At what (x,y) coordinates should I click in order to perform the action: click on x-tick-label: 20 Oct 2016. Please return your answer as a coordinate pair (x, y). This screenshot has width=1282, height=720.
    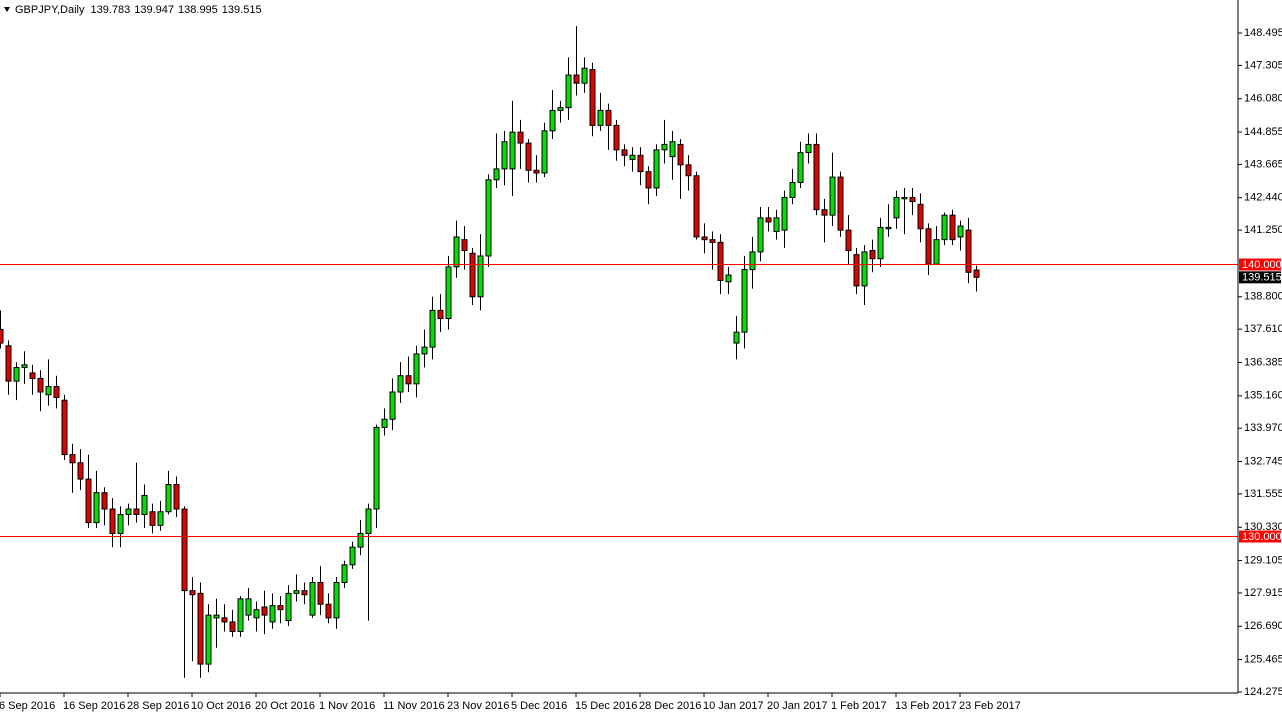
    Looking at the image, I should click on (285, 706).